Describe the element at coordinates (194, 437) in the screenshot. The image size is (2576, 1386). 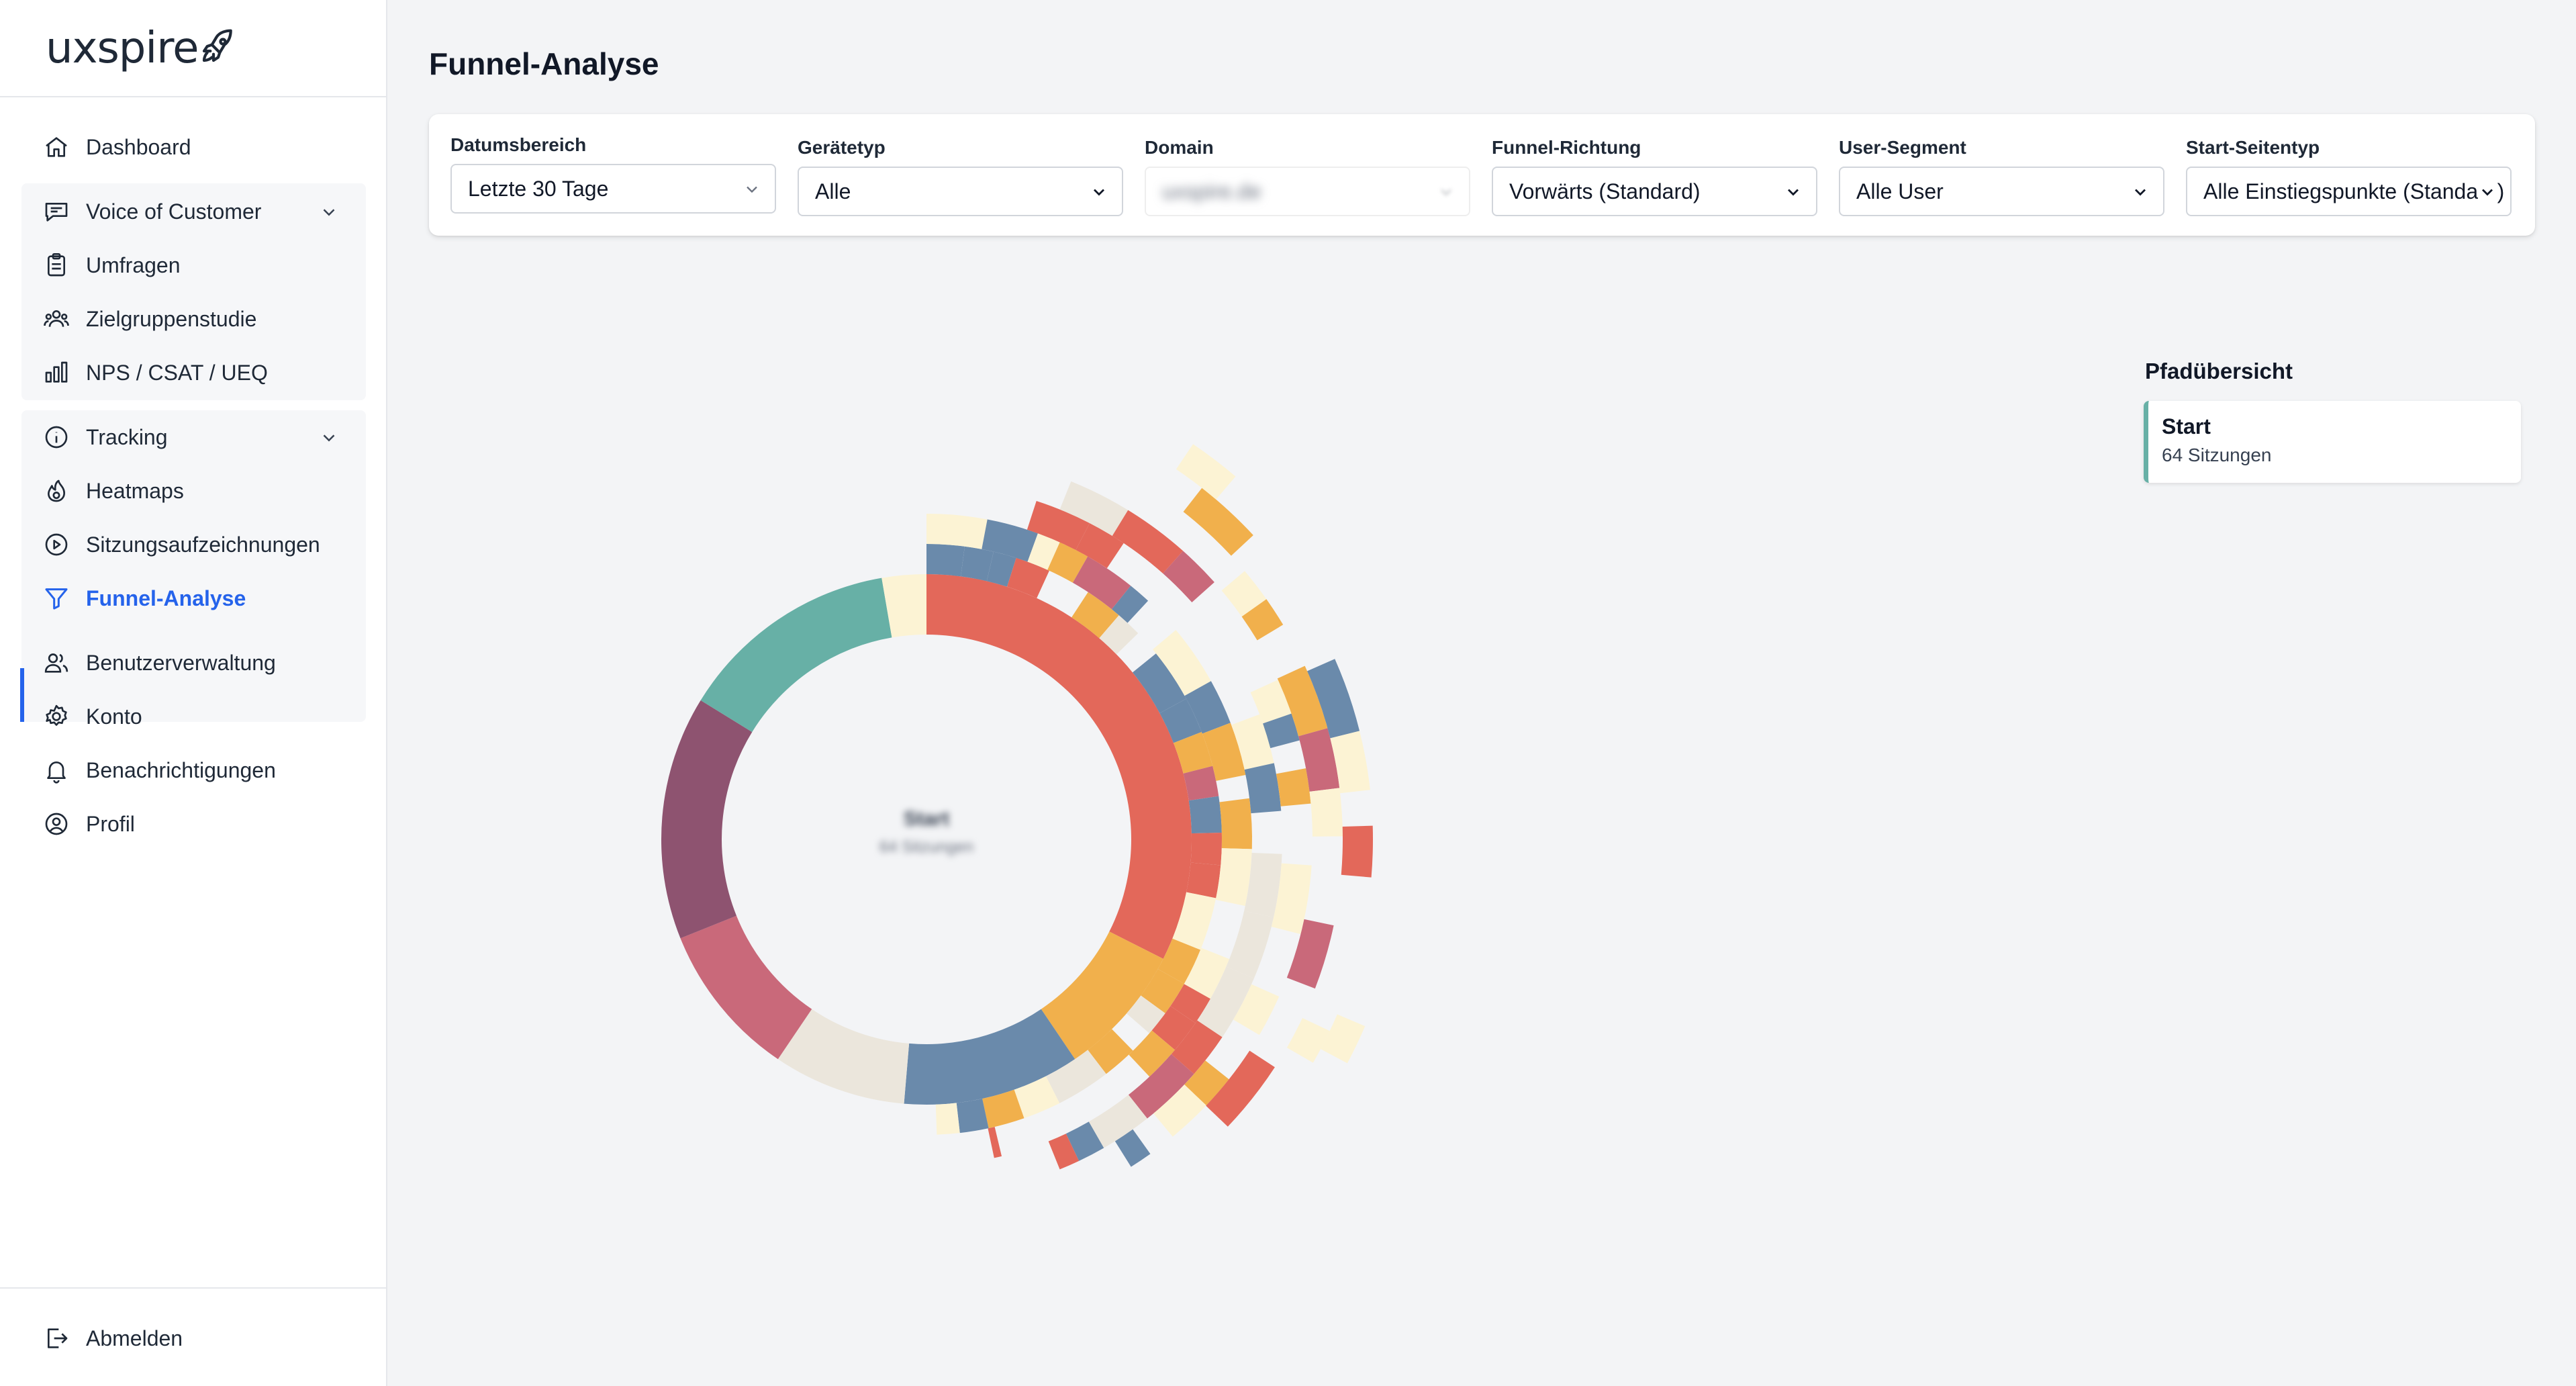
I see `sidebar-item-tracking: Tracking` at that location.